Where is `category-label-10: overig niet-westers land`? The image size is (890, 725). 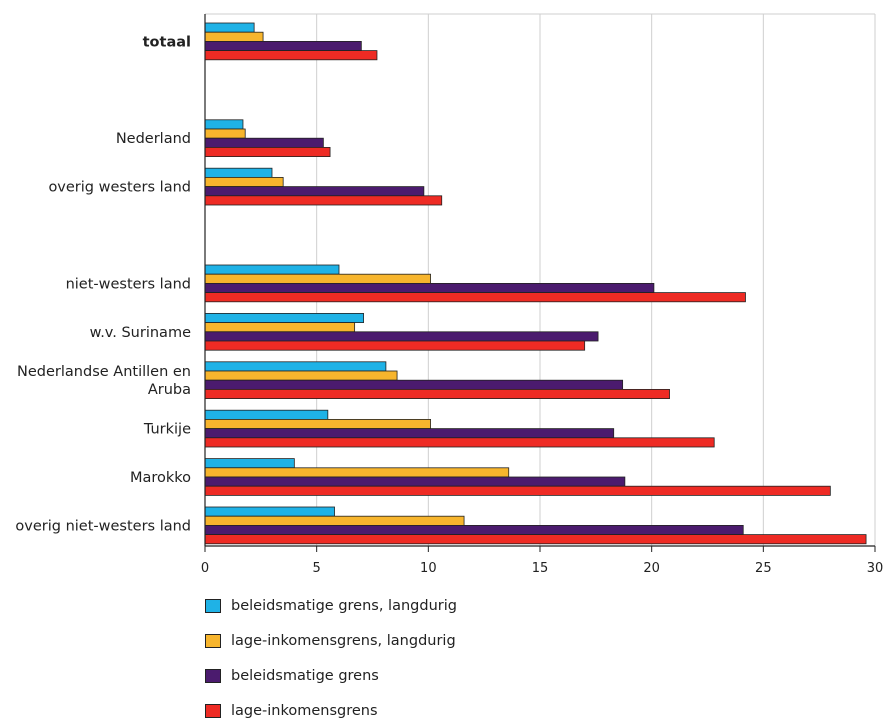 category-label-10: overig niet-westers land is located at coordinates (103, 526).